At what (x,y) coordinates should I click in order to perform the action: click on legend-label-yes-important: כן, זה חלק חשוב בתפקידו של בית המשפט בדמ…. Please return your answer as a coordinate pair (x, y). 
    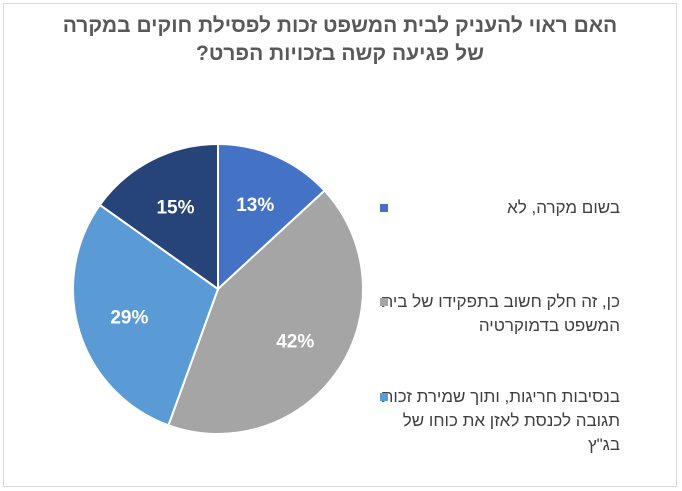
    Looking at the image, I should click on (500, 313).